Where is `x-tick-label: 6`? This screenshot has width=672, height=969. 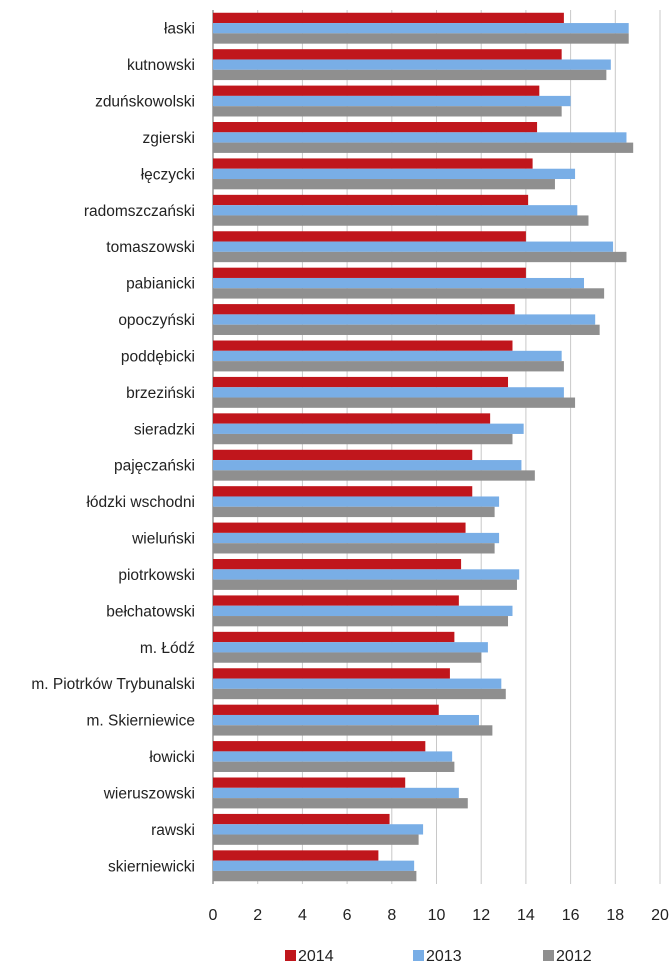 x-tick-label: 6 is located at coordinates (347, 915).